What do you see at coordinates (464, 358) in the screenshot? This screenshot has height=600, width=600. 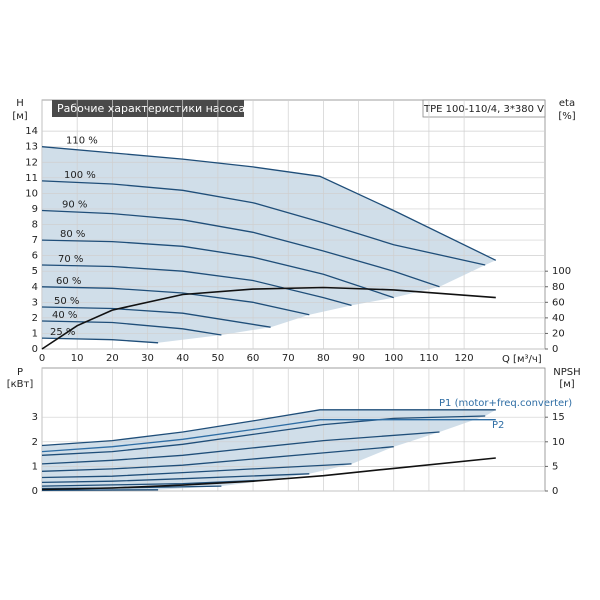 I see `x-tick-label: 120` at bounding box center [464, 358].